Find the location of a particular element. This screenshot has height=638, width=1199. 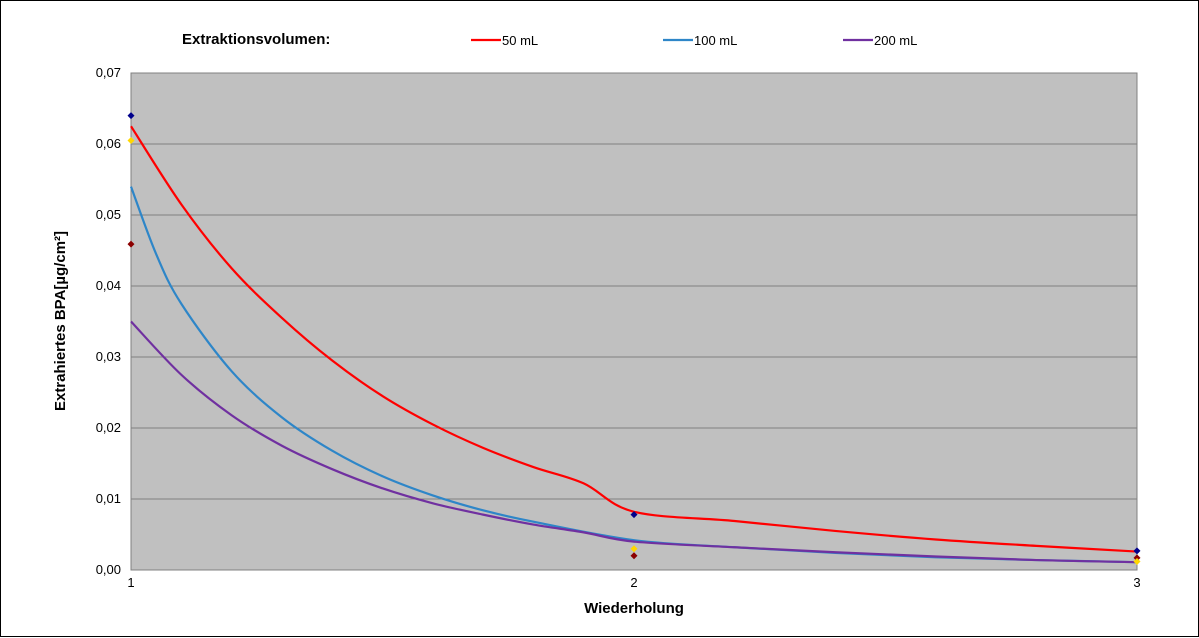

x-tick-labels: 1 2 3 is located at coordinates (633, 582).